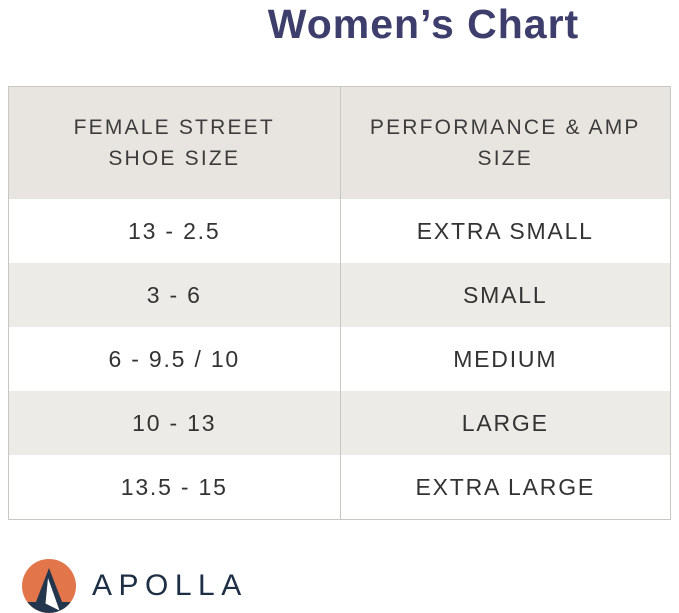 This screenshot has width=679, height=613. I want to click on header-shoe-size-line1: FEMALE STREET, so click(174, 127).